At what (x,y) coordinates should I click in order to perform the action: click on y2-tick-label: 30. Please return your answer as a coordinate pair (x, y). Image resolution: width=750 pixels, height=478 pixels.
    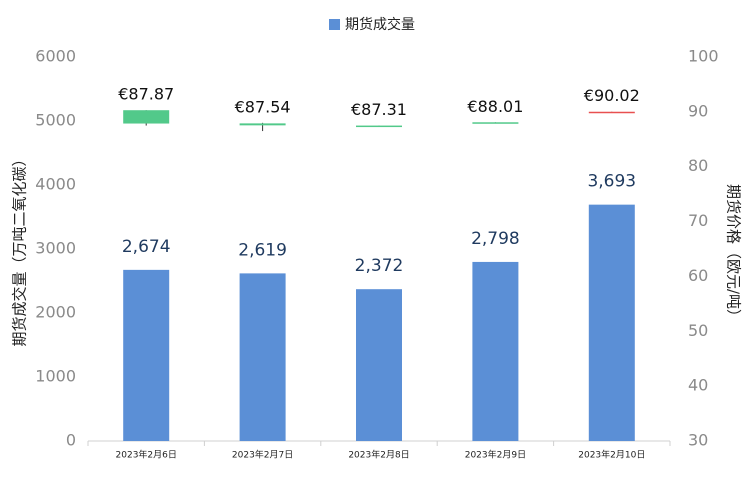
    Looking at the image, I should click on (698, 440).